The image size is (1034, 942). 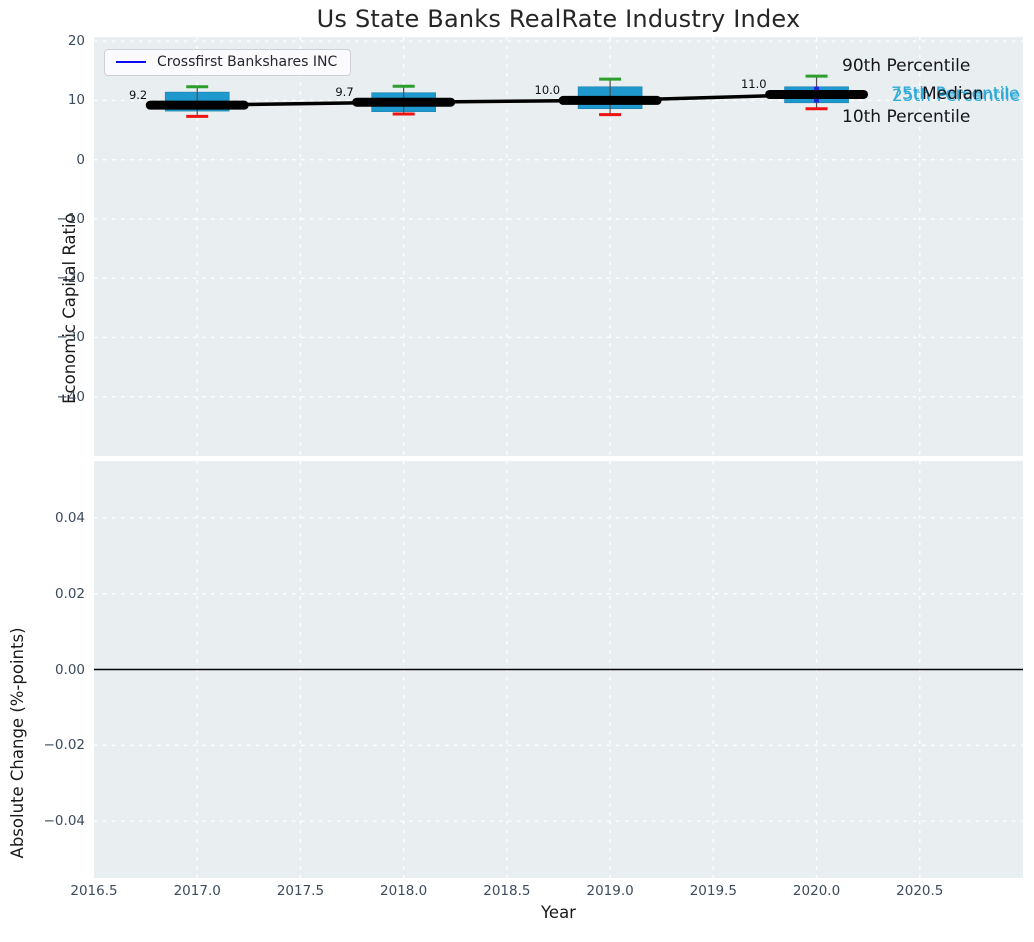 What do you see at coordinates (71, 218) in the screenshot?
I see `y-tick-label: −10` at bounding box center [71, 218].